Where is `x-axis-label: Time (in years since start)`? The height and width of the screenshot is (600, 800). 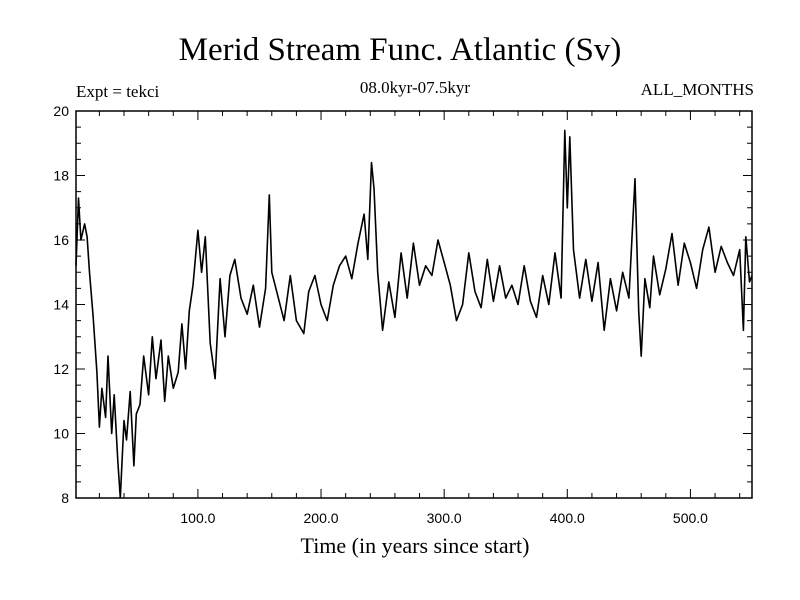
x-axis-label: Time (in years since start) is located at coordinates (415, 545).